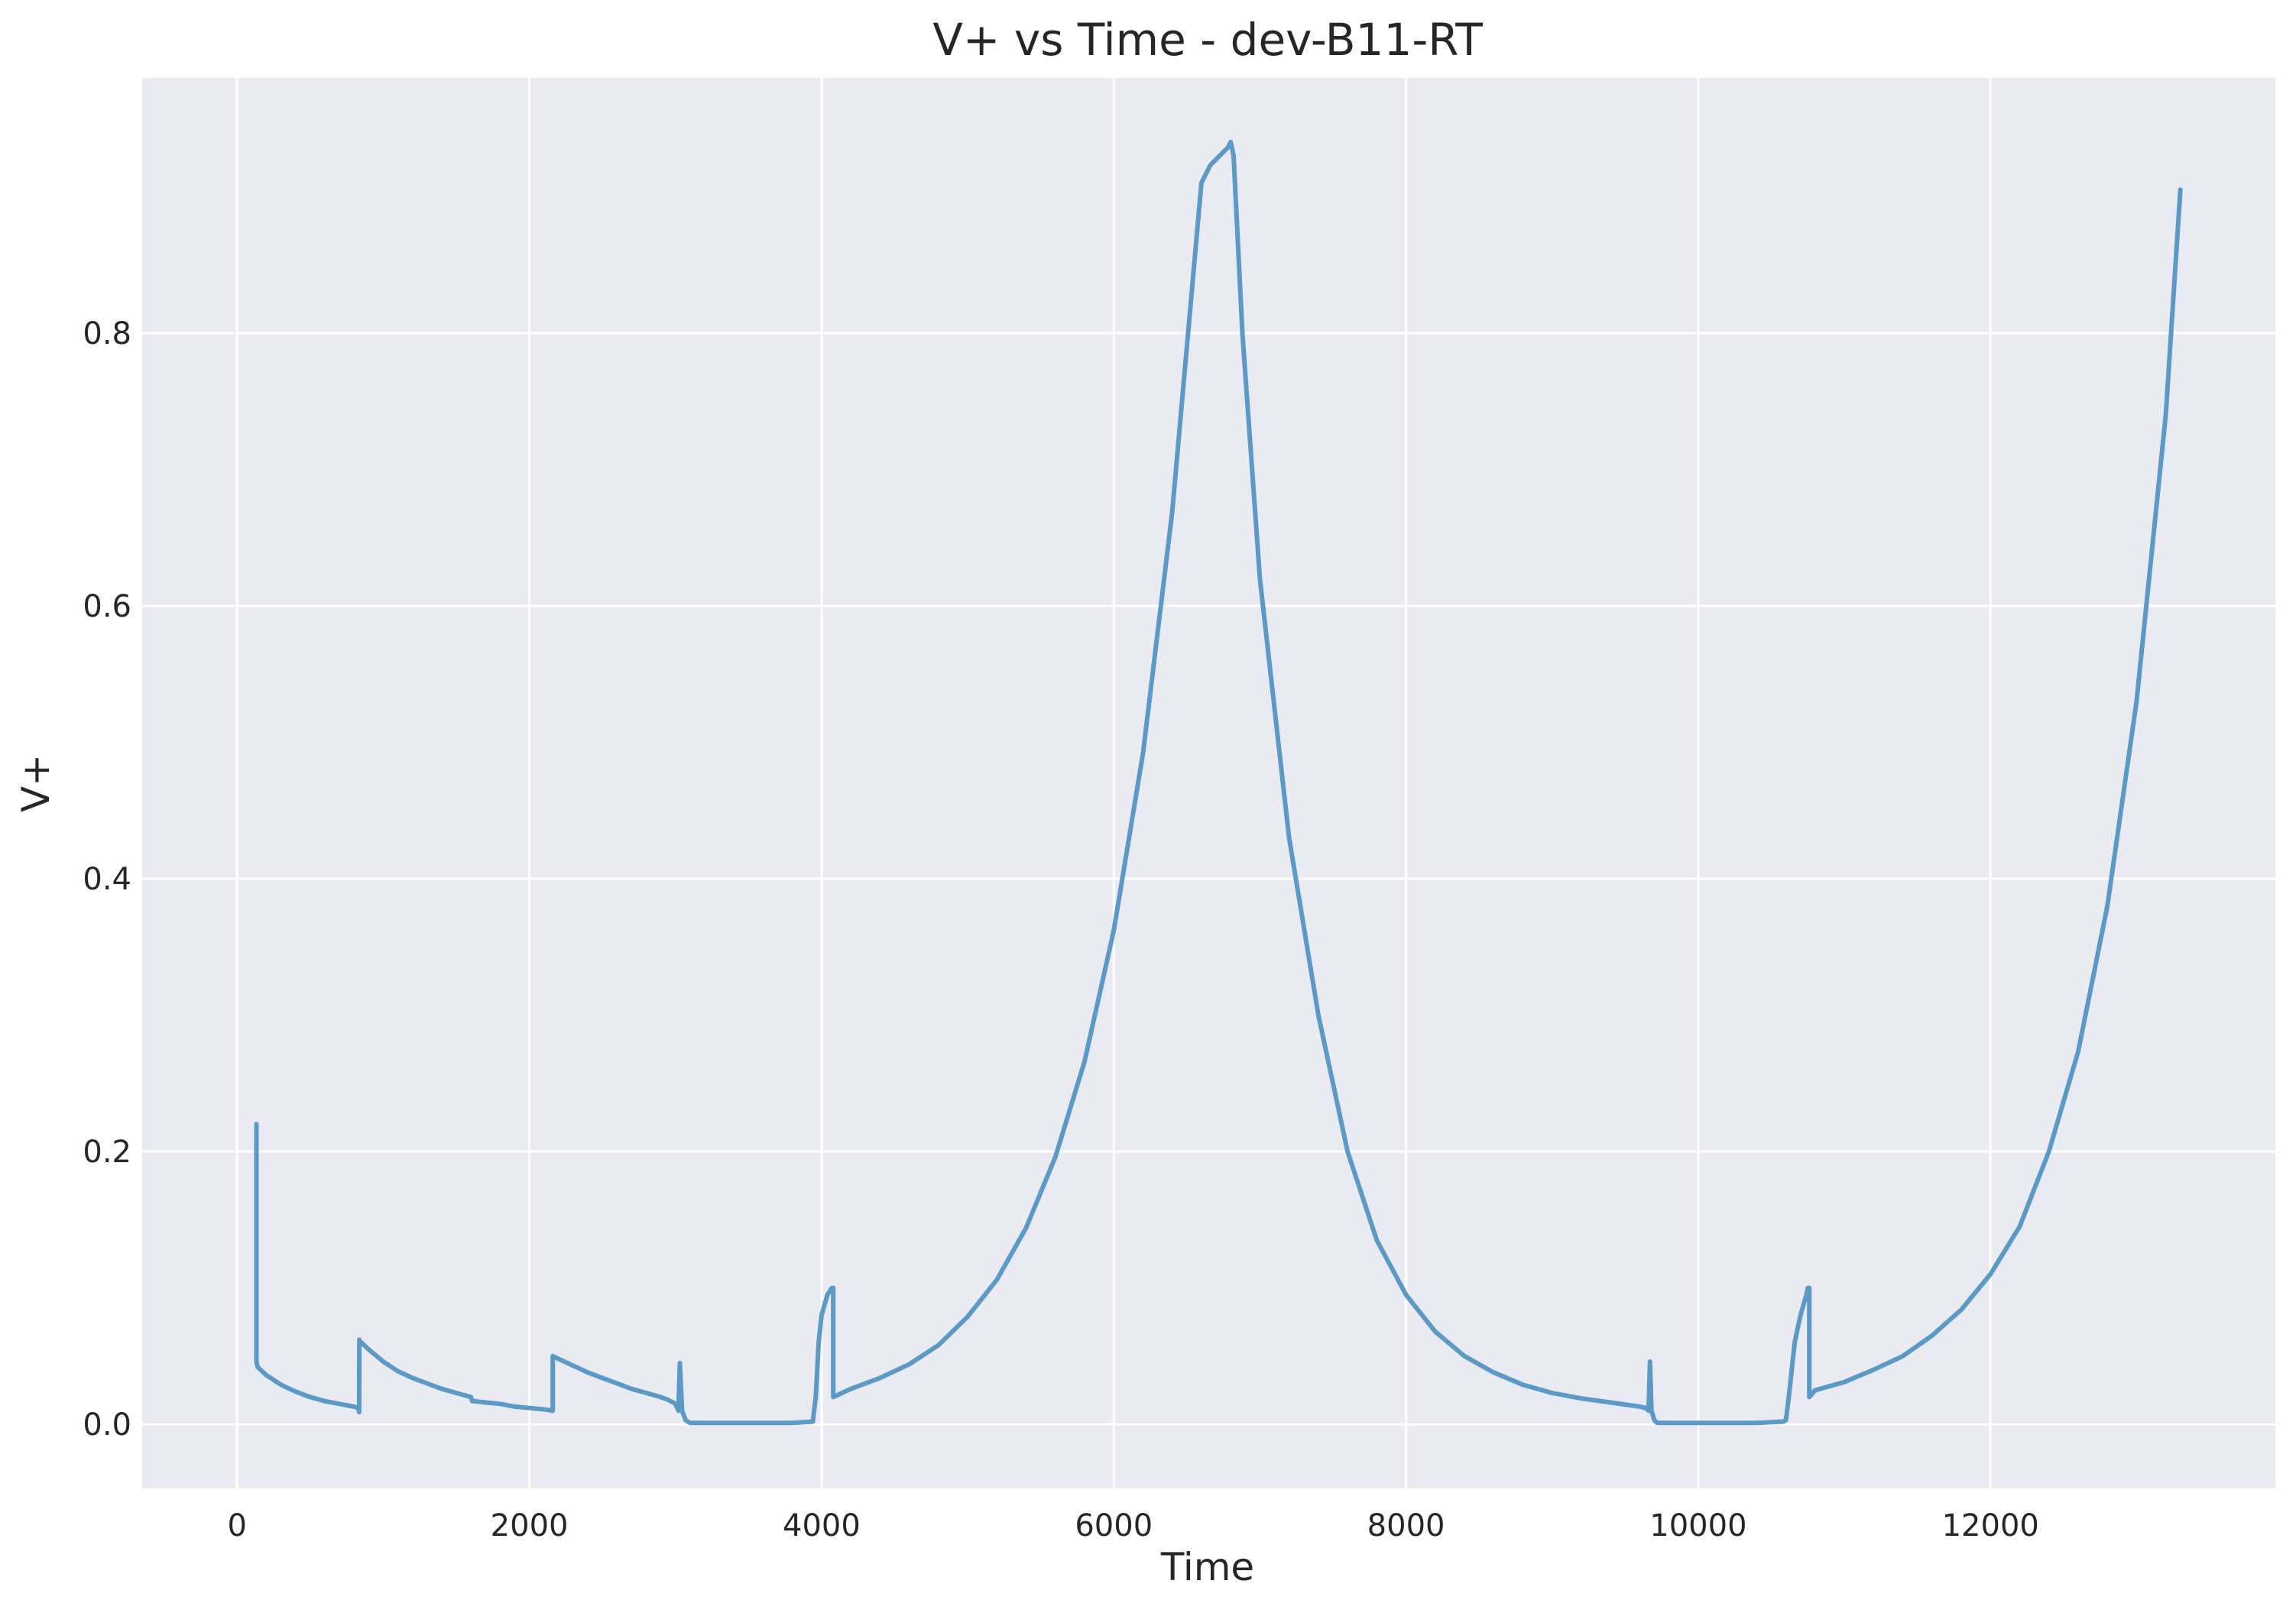 The image size is (2296, 1613). I want to click on x-tick-label: 12000, so click(1990, 1525).